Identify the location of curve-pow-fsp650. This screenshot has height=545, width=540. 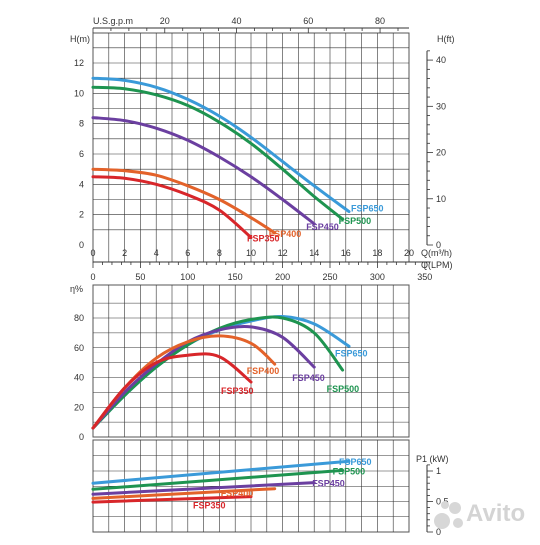
(221, 472).